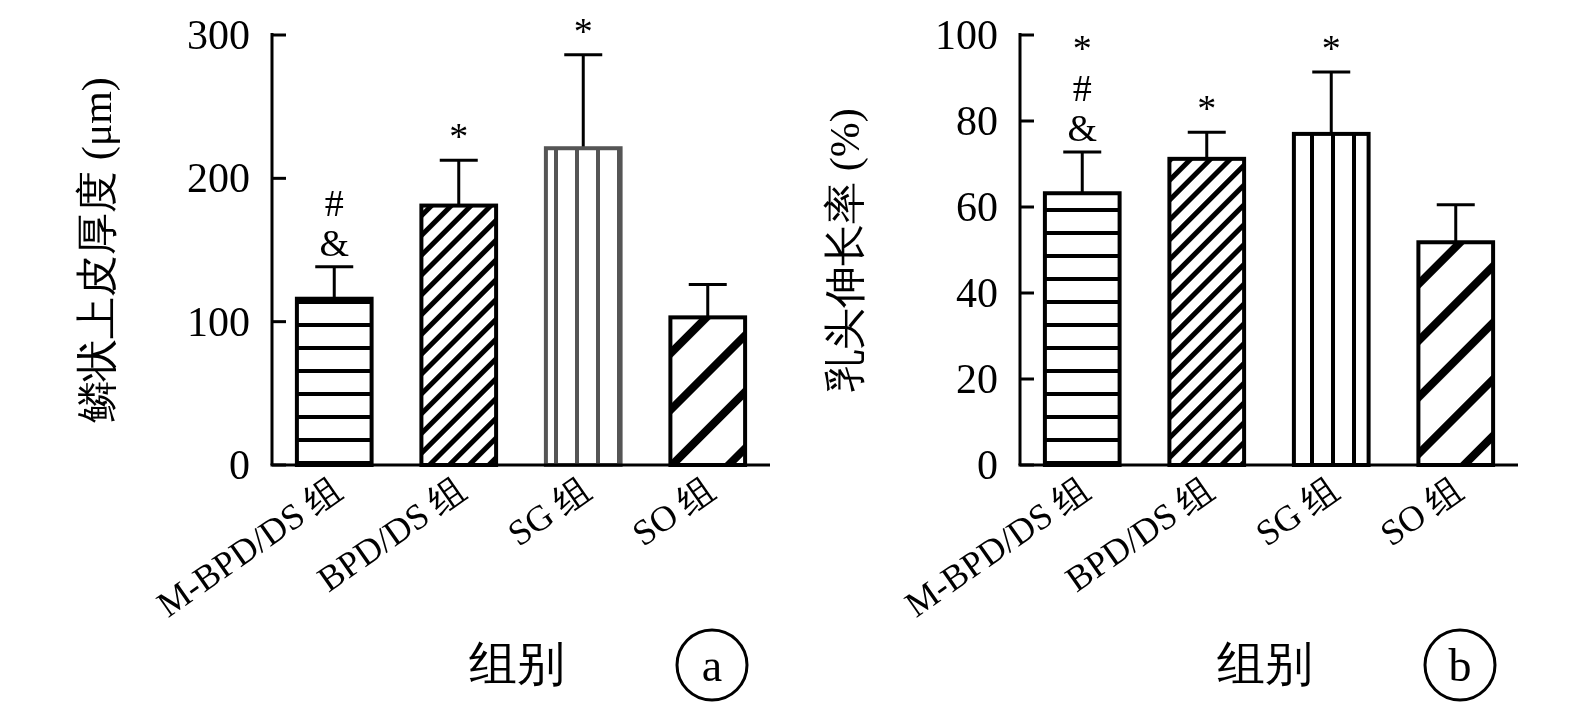 This screenshot has height=724, width=1575. I want to click on text: b, so click(1460, 665).